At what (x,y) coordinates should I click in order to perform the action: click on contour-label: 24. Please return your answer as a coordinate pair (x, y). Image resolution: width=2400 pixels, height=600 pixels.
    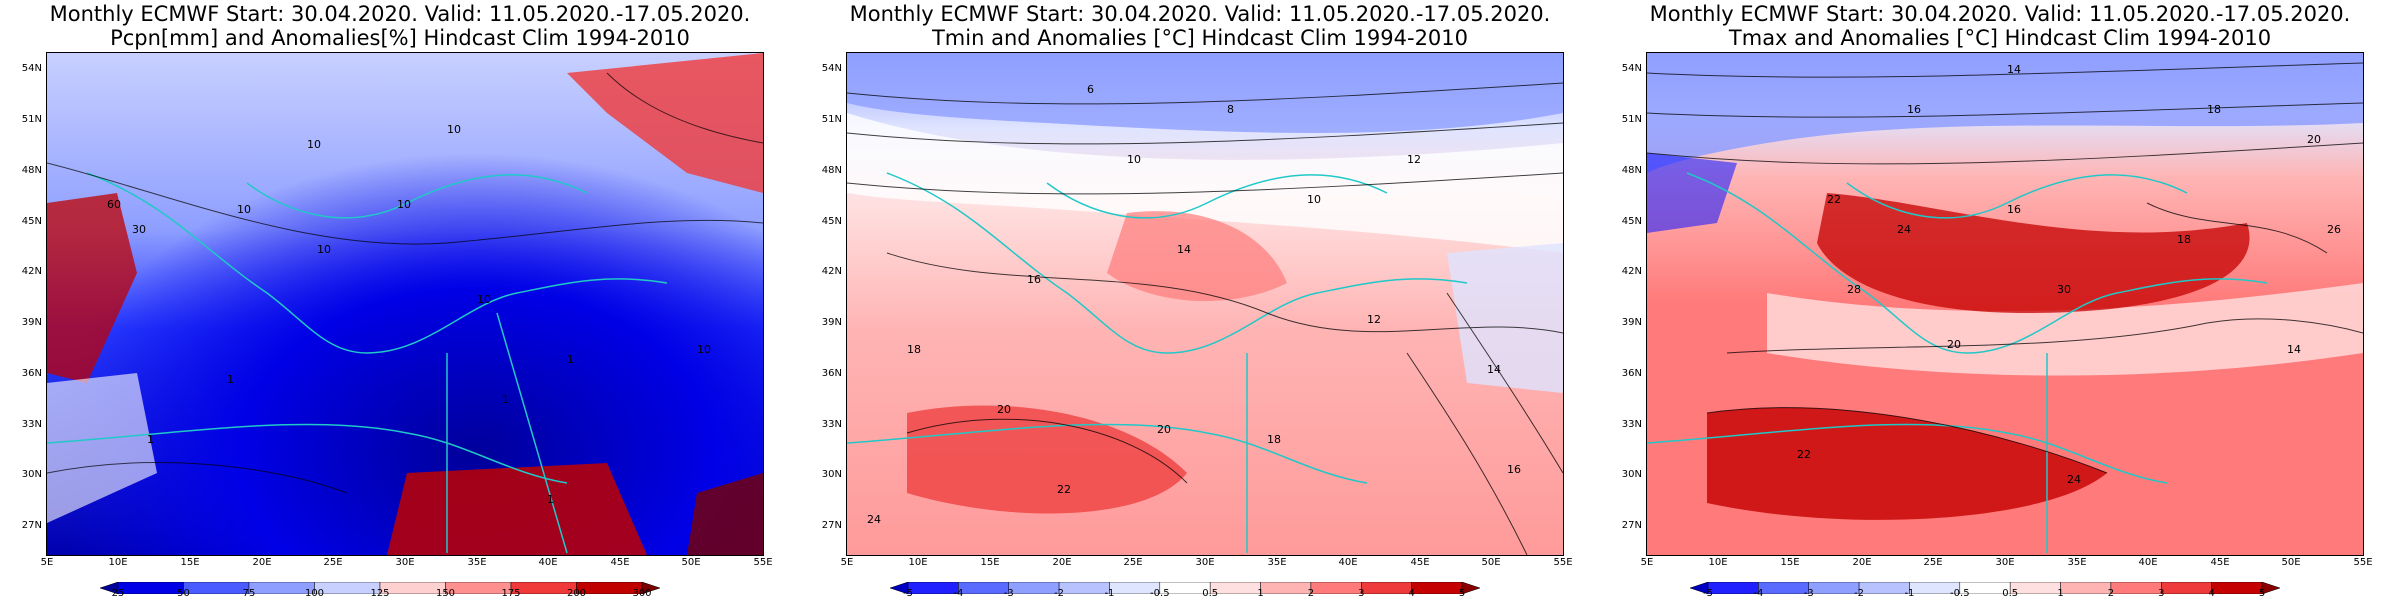
    Looking at the image, I should click on (874, 519).